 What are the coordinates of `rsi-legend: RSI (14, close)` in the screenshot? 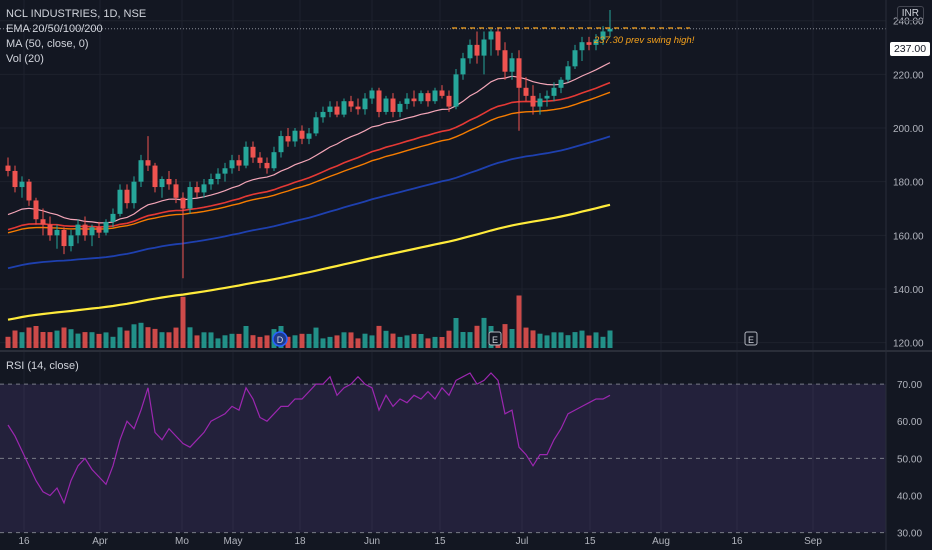 It's located at (42, 366).